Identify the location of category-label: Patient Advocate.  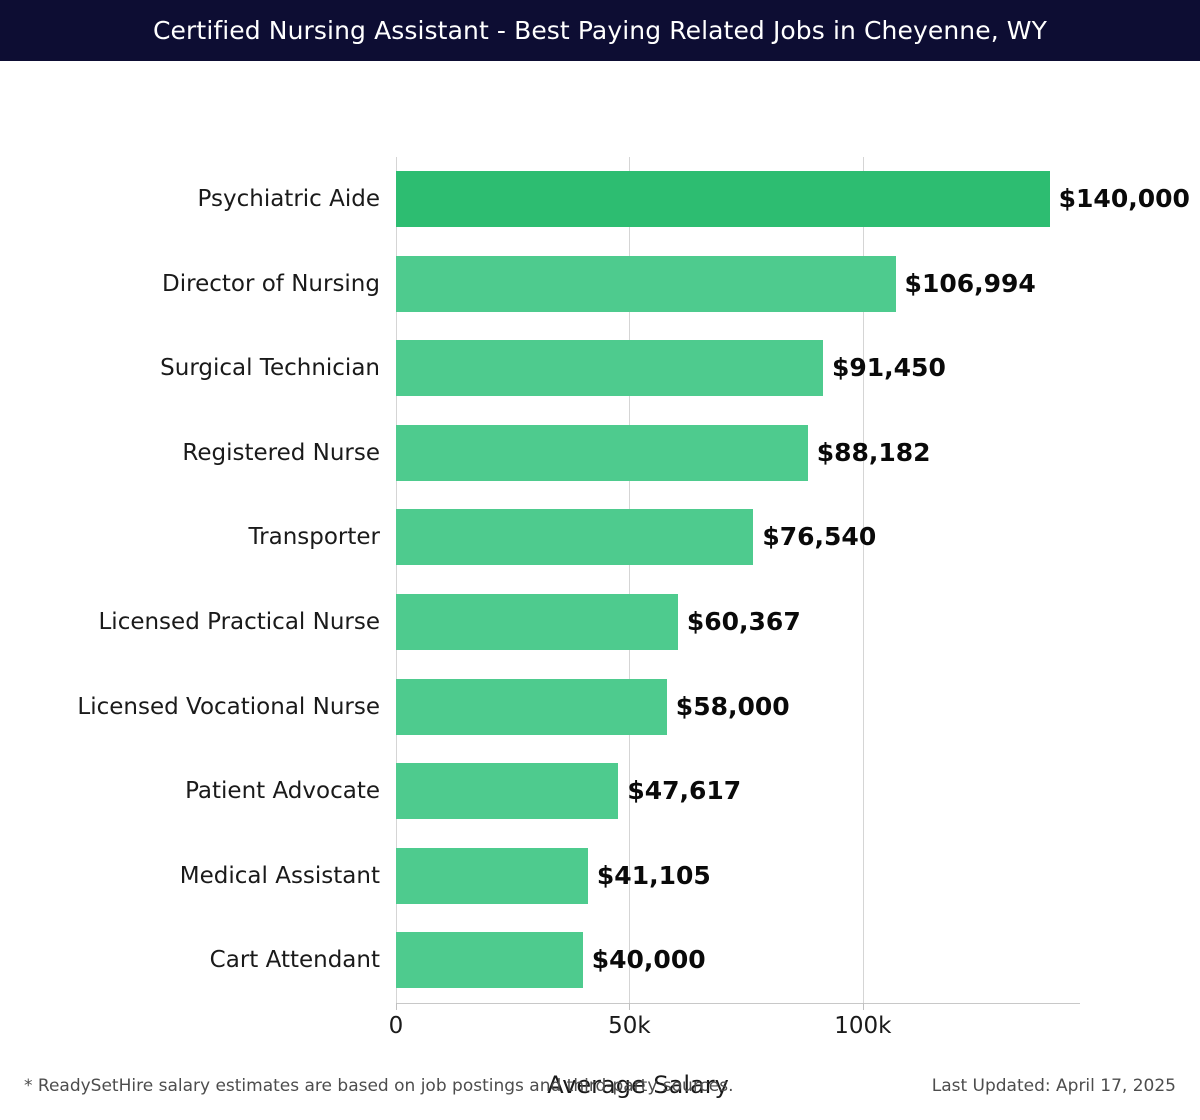
(282, 791).